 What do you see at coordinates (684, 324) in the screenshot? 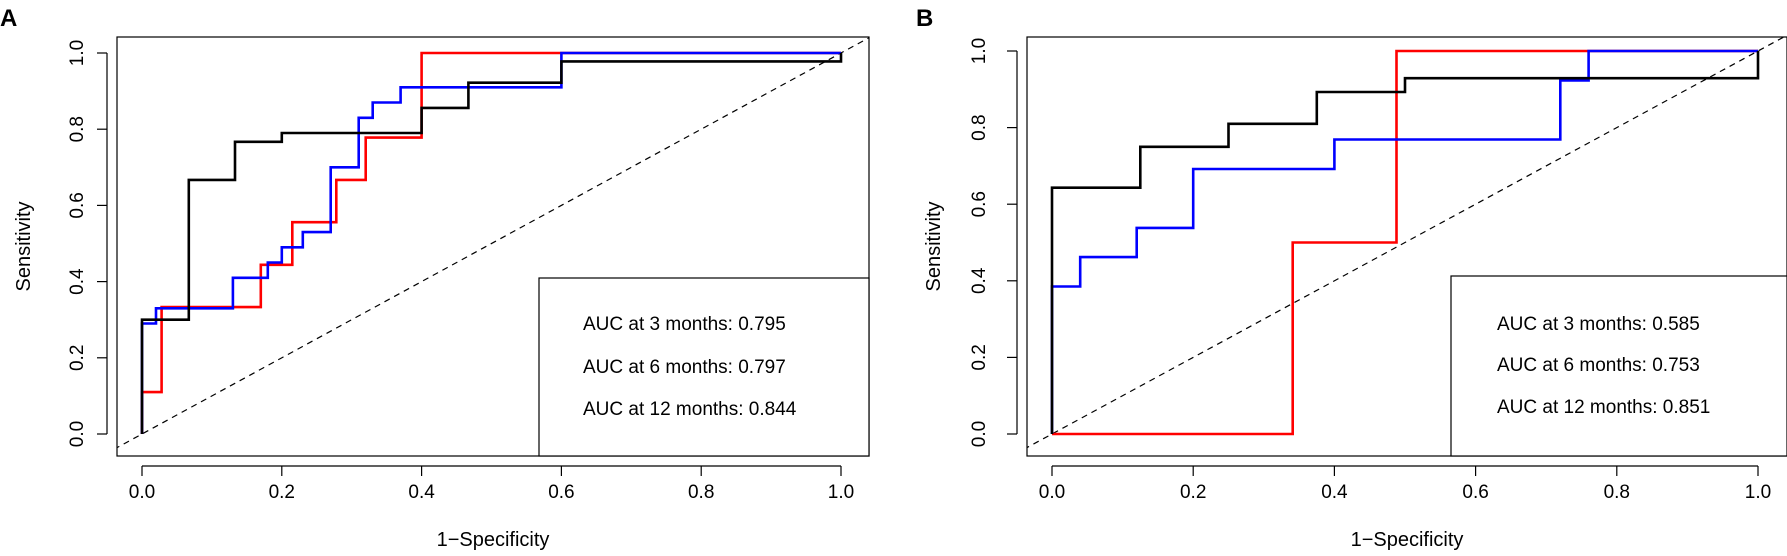
I see `legend-entry: AUC at 3 months: 0.795` at bounding box center [684, 324].